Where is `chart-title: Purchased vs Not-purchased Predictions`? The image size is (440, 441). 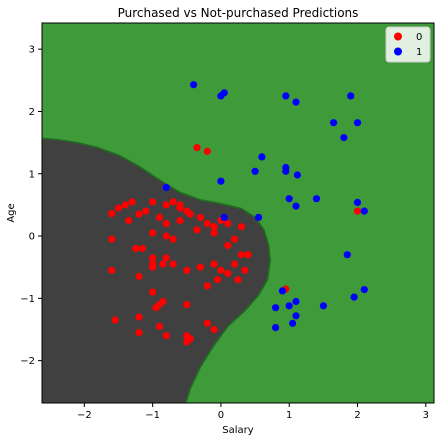
chart-title: Purchased vs Not-purchased Predictions is located at coordinates (238, 13).